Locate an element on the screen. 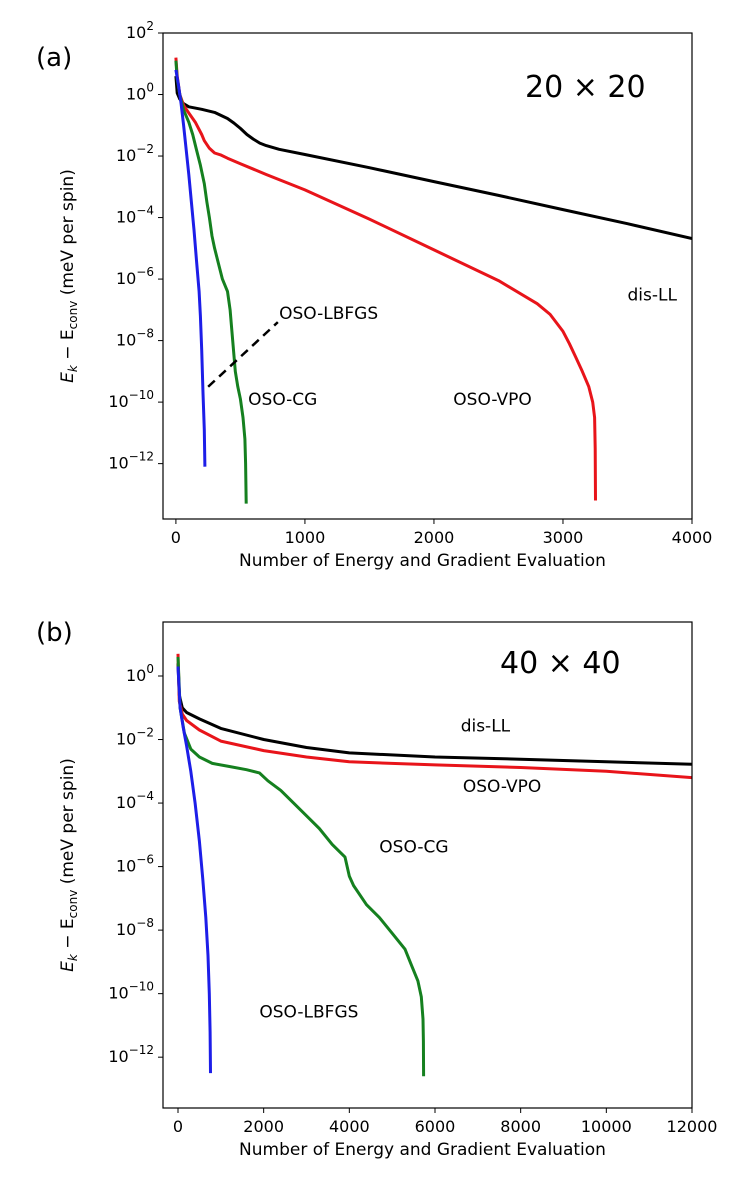 This screenshot has height=1196, width=747. y-tick-label: 10² is located at coordinates (140, 30).